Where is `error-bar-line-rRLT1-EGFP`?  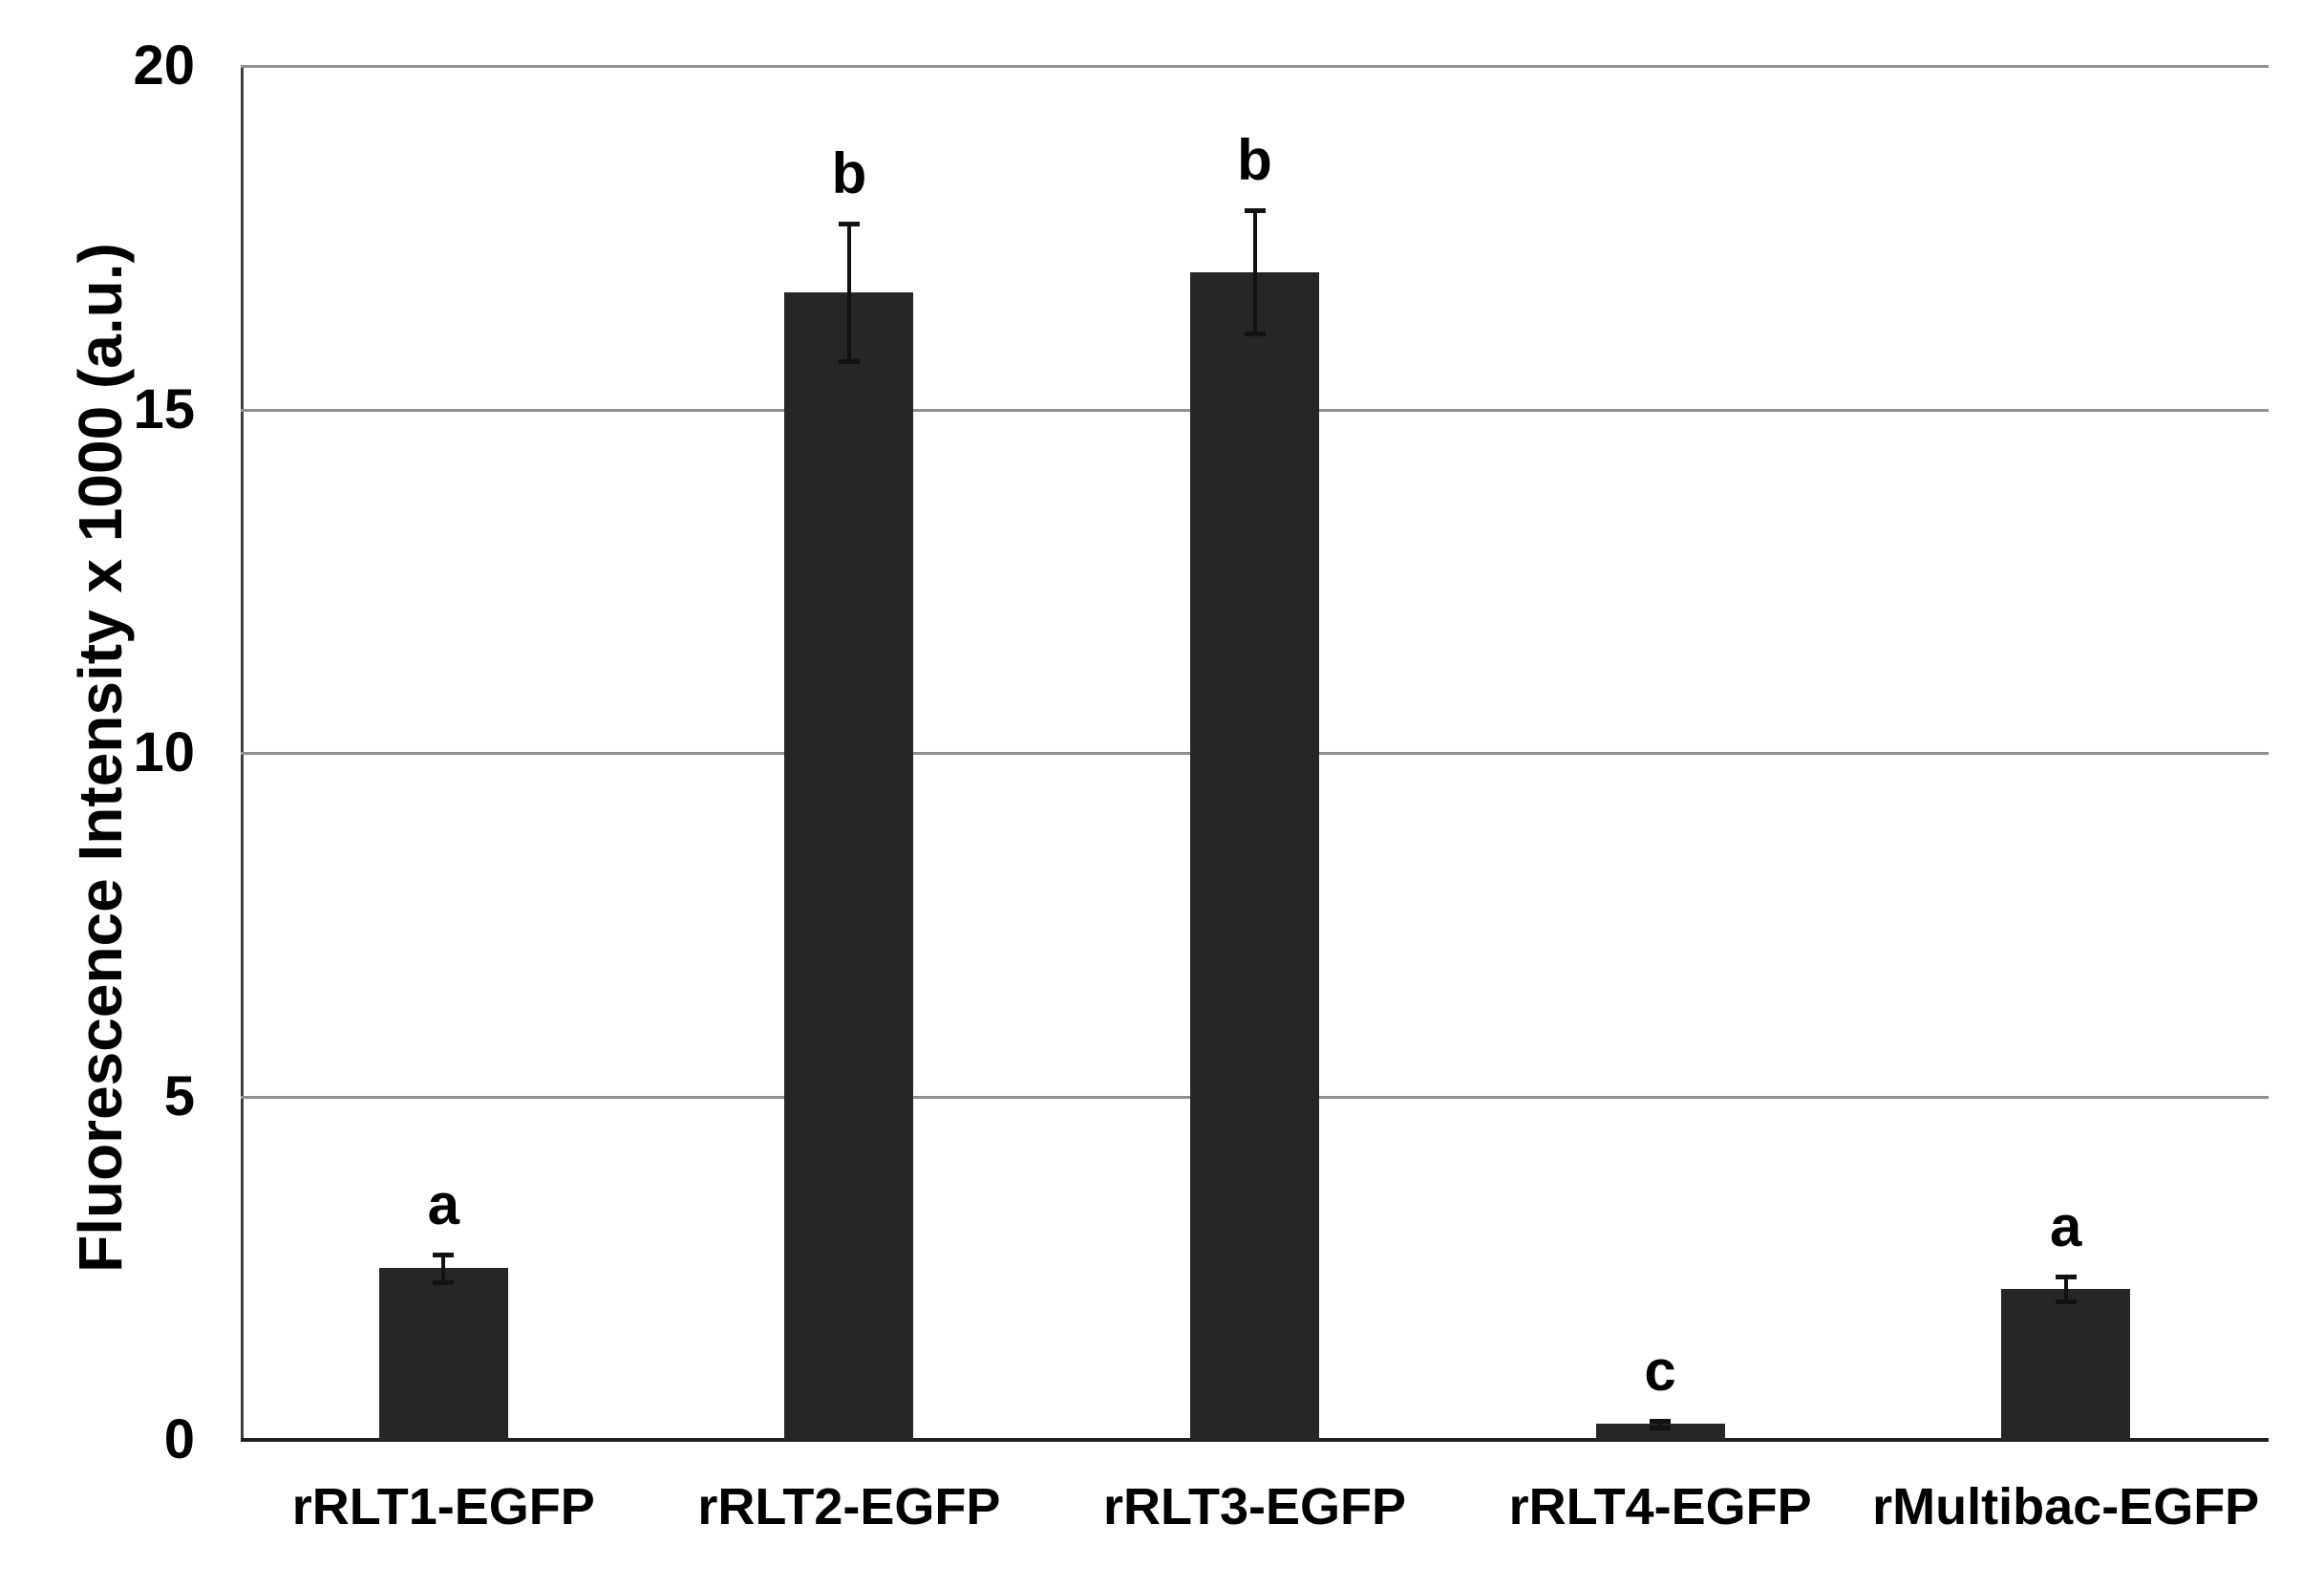
error-bar-line-rRLT1-EGFP is located at coordinates (443, 1268).